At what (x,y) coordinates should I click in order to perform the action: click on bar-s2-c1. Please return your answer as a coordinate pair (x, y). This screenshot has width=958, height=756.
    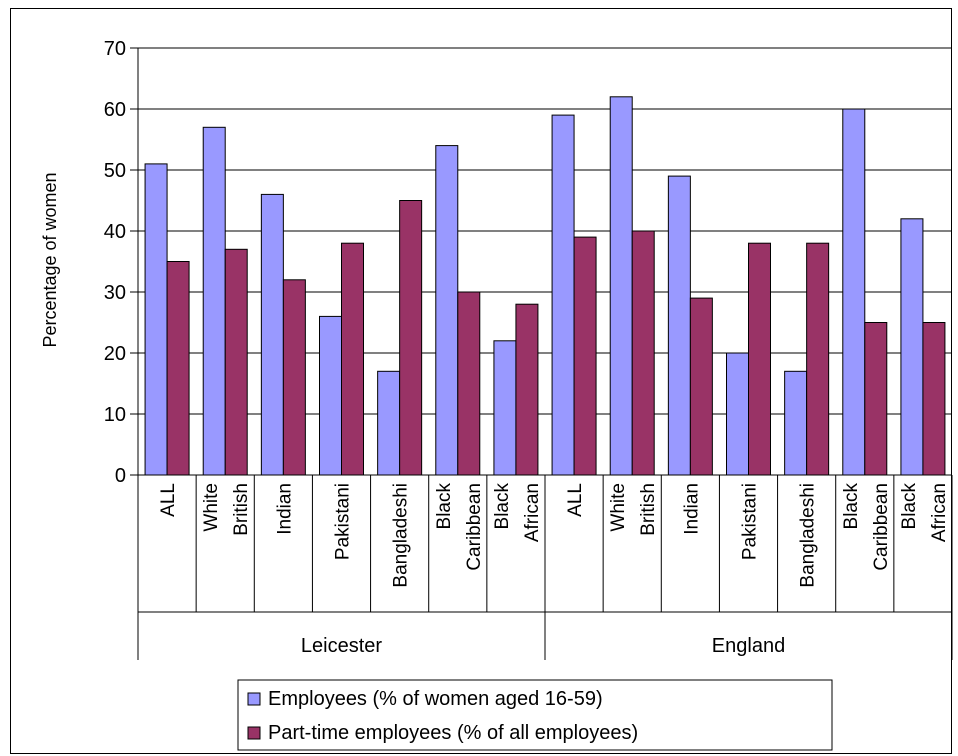
    Looking at the image, I should click on (178, 368).